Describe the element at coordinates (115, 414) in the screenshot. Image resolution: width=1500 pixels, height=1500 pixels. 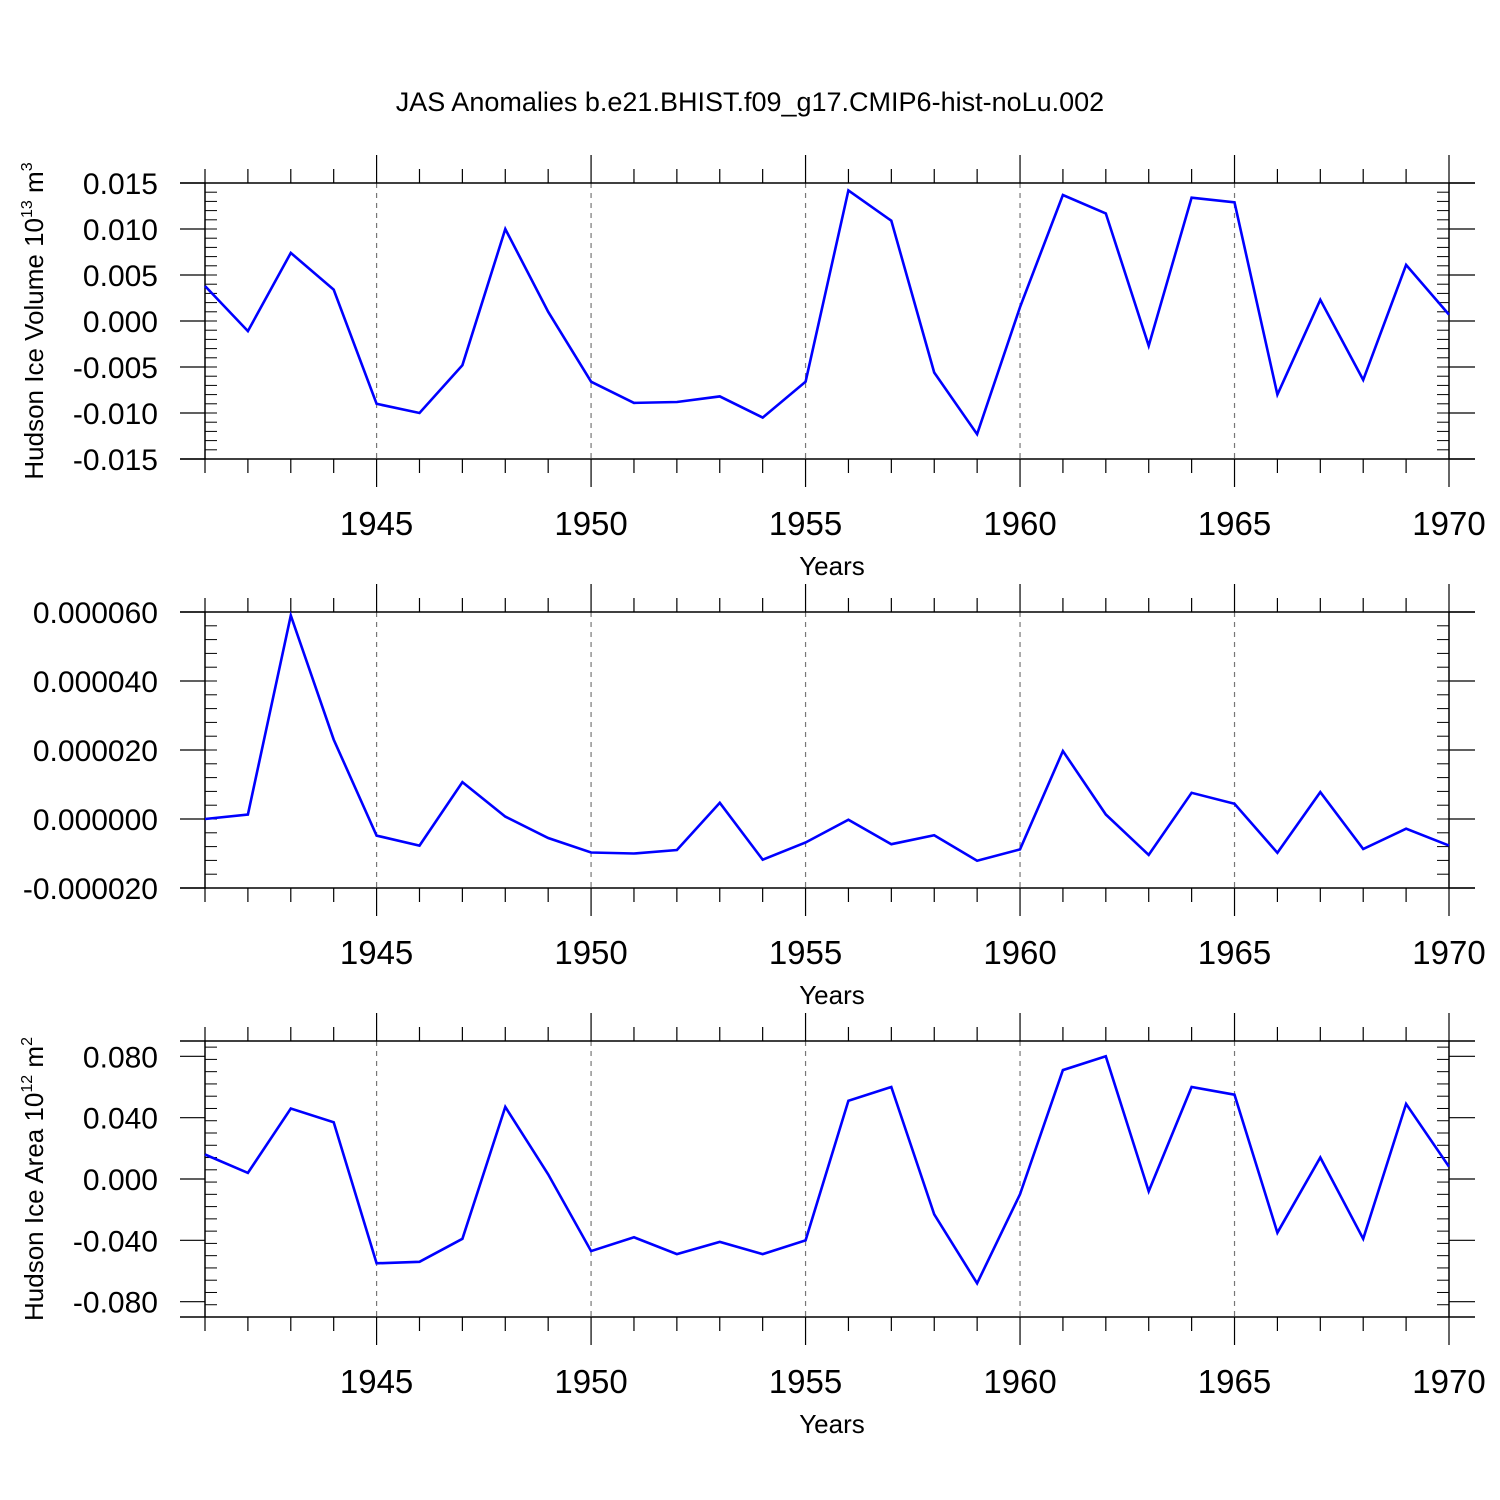
I see `y-tick-label: -0.010` at that location.